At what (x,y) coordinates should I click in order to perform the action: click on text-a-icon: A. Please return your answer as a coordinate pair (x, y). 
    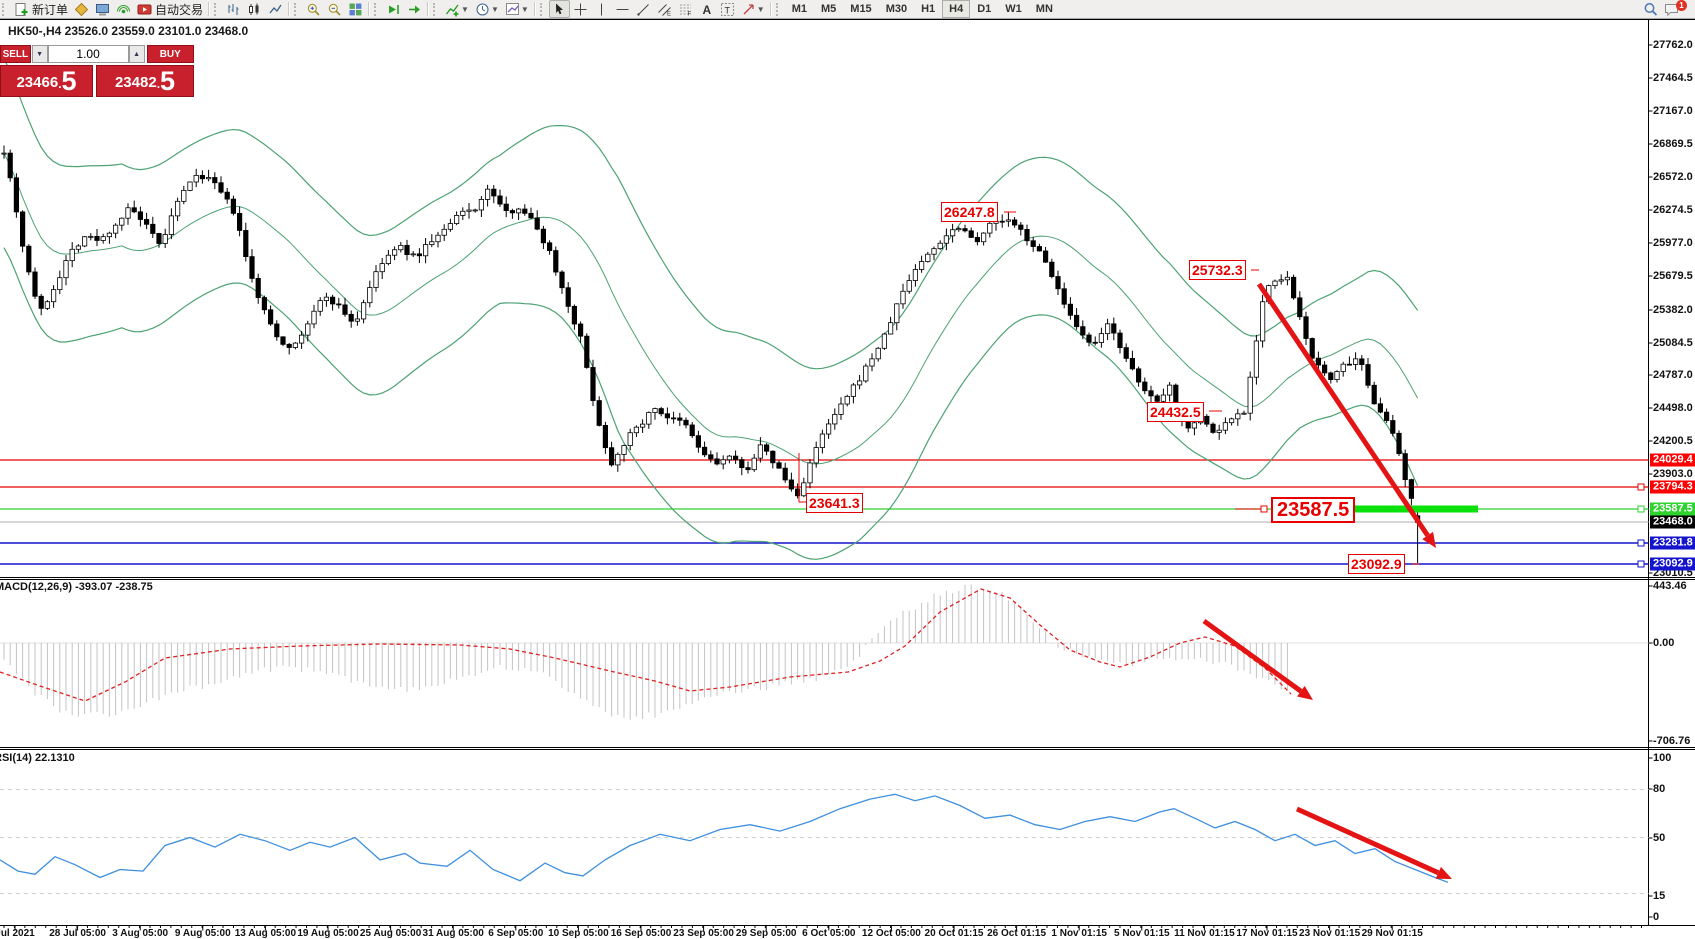
    Looking at the image, I should click on (706, 10).